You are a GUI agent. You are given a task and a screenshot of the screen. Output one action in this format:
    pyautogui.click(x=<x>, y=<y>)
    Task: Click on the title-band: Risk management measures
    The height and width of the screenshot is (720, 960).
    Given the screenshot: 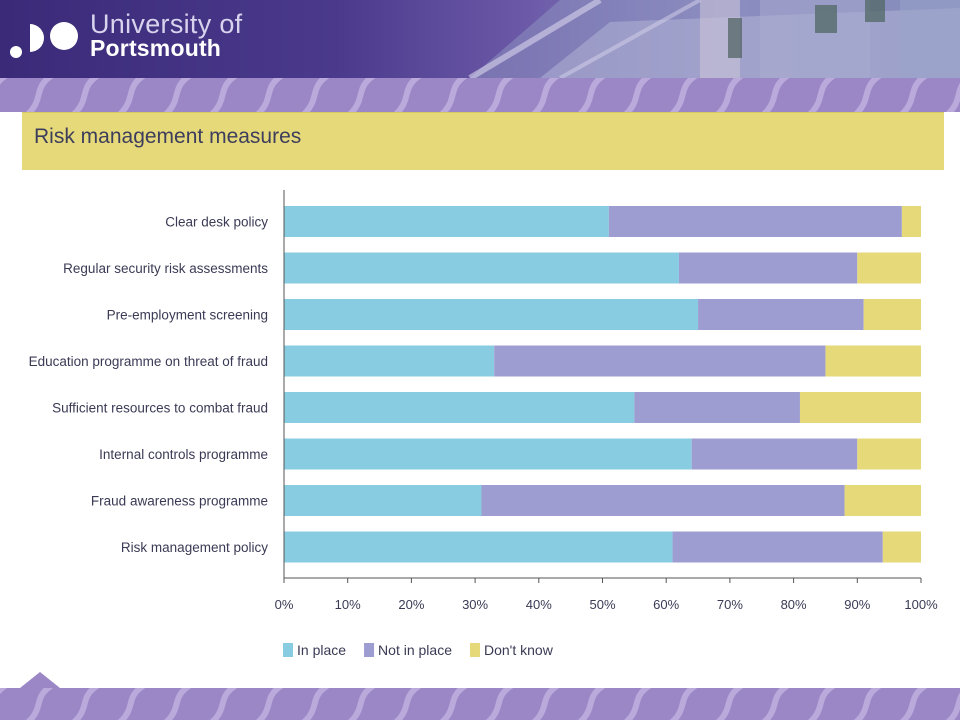 What is the action you would take?
    pyautogui.click(x=483, y=141)
    